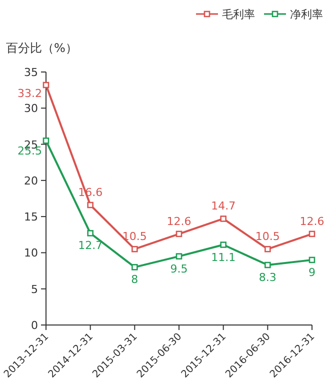  Describe the element at coordinates (30, 93) in the screenshot. I see `data-label: 33.2` at that location.